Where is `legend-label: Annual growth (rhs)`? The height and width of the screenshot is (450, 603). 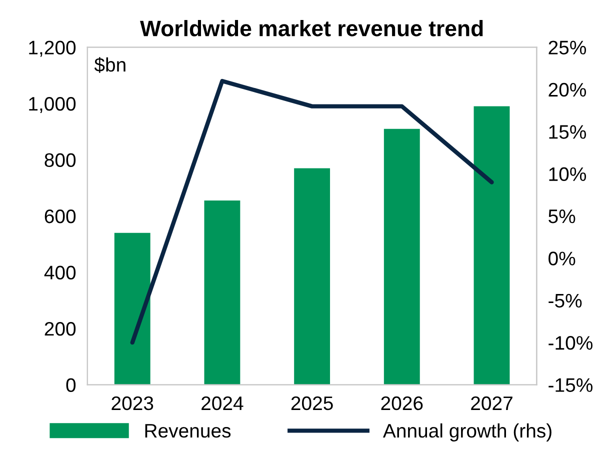 legend-label: Annual growth (rhs) is located at coordinates (467, 432).